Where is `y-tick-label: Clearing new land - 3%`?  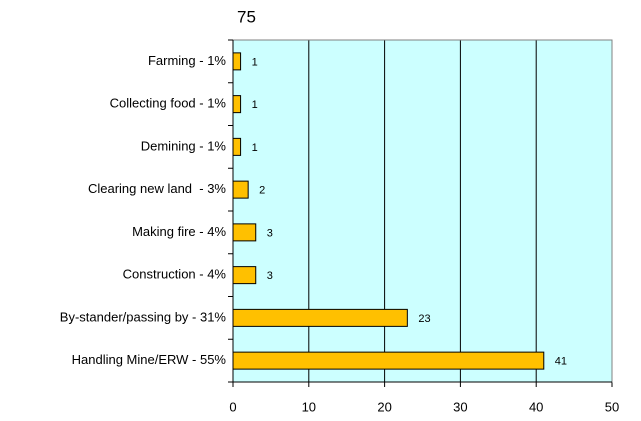 y-tick-label: Clearing new land - 3% is located at coordinates (157, 188).